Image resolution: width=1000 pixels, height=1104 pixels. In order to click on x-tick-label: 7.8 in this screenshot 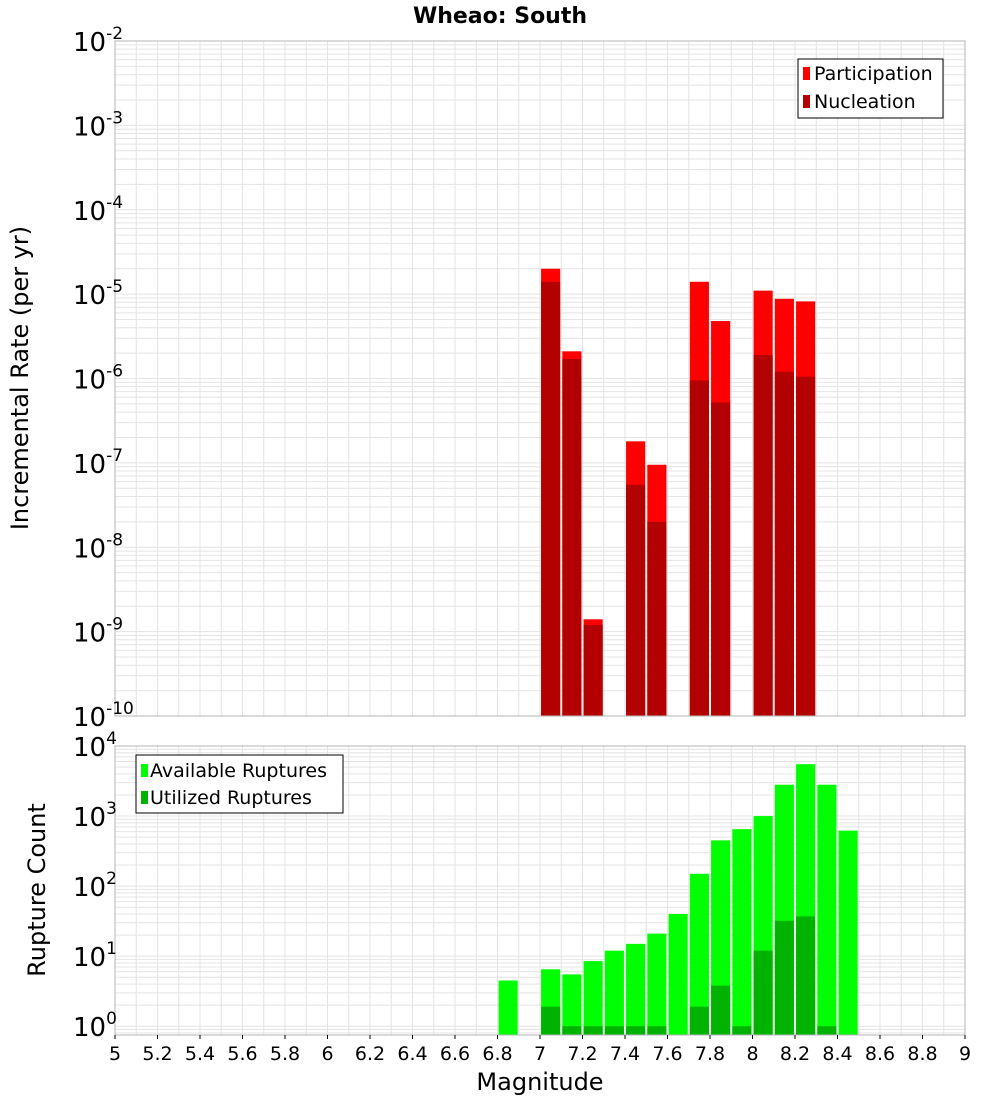, I will do `click(710, 1054)`.